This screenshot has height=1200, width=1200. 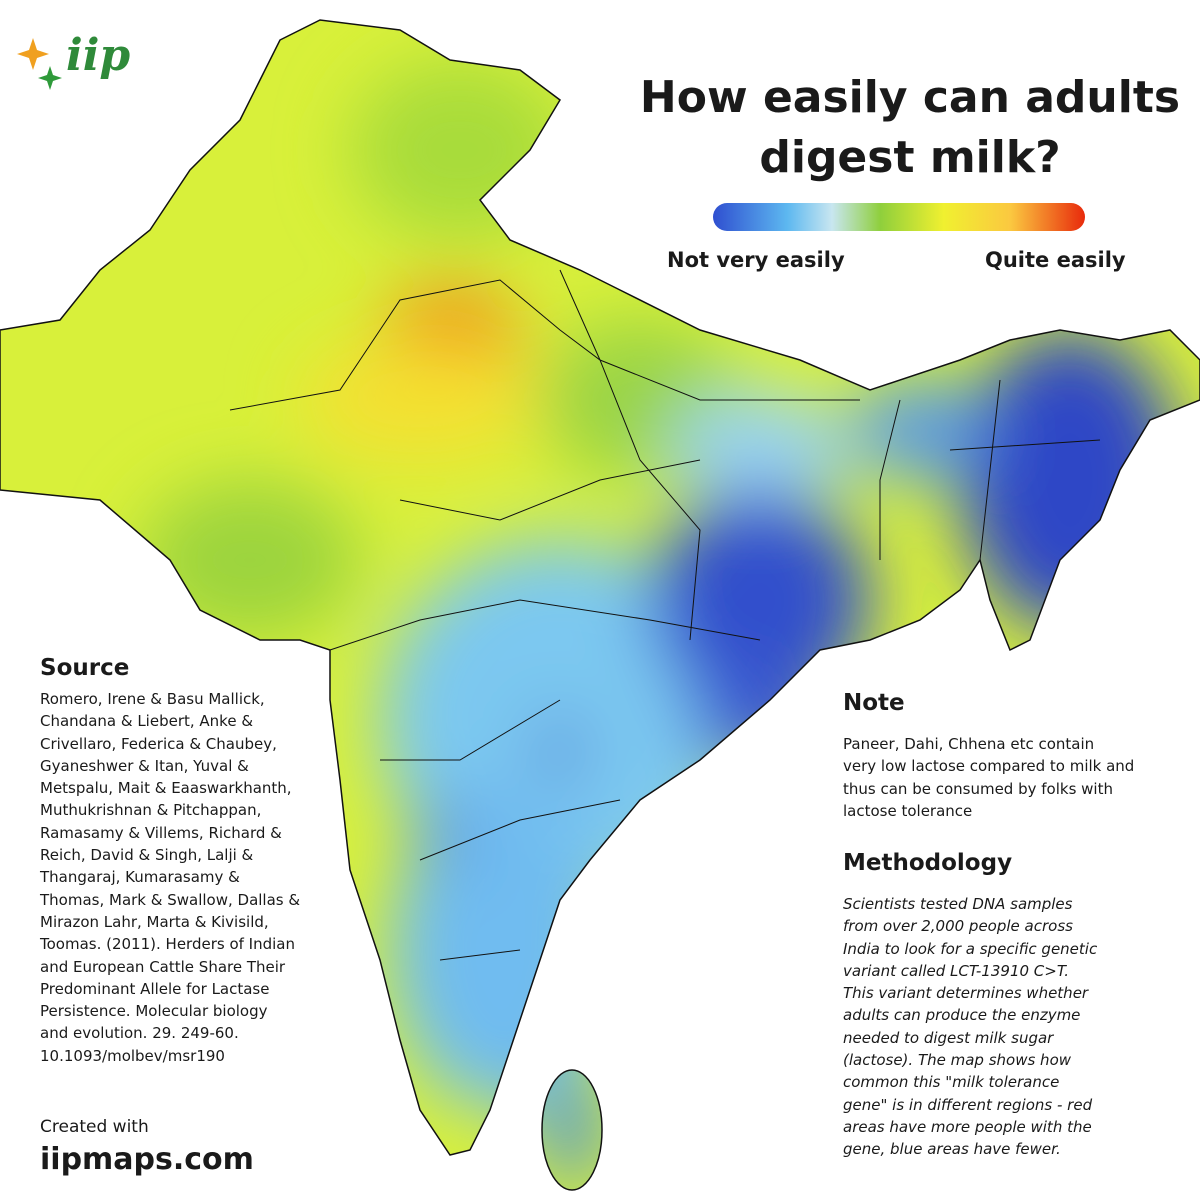 What do you see at coordinates (910, 97) in the screenshot?
I see `title-line: How easily can adults` at bounding box center [910, 97].